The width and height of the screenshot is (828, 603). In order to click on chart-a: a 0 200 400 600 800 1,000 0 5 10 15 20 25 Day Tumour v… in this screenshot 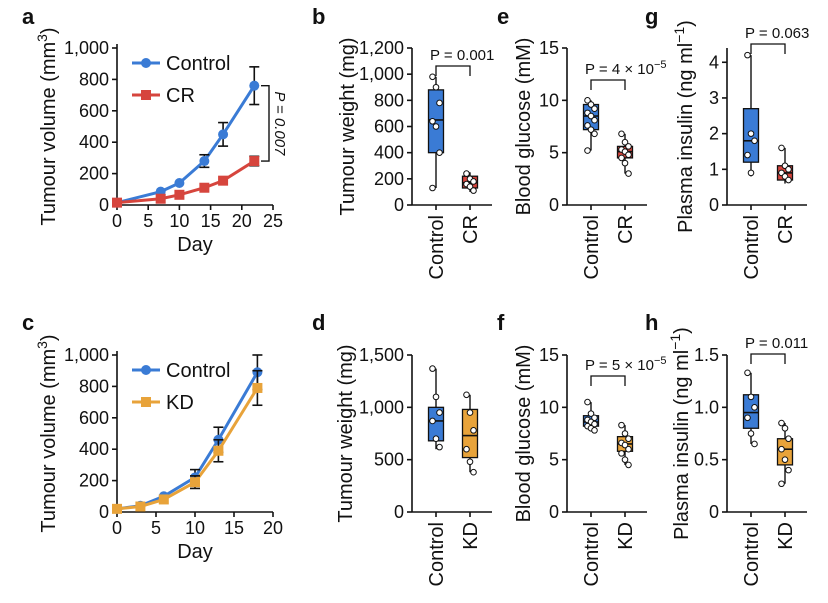, I will do `click(155, 130)`.